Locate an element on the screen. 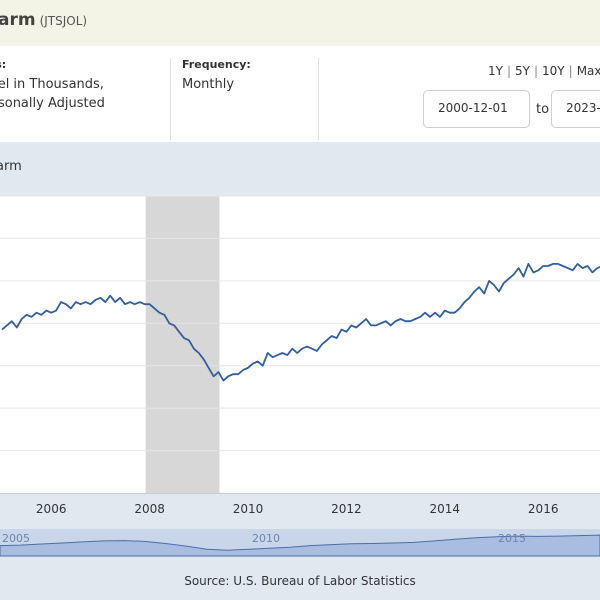 The image size is (600, 600). units-line-2: asonally Adjusted is located at coordinates (52, 103).